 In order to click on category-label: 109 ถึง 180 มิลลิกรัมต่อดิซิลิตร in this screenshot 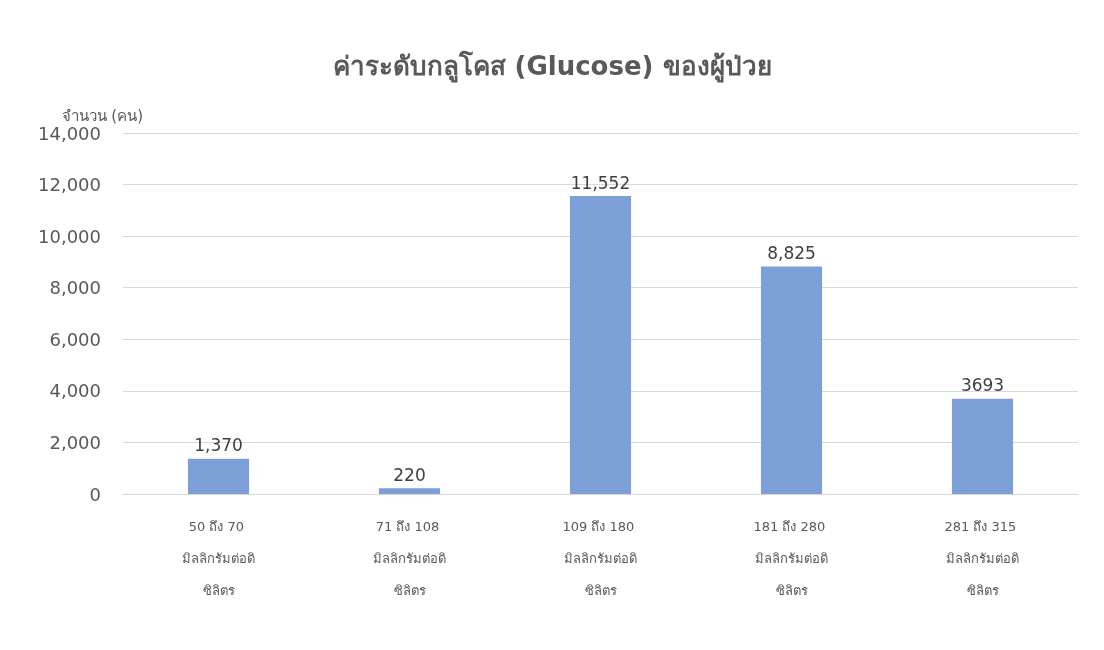, I will do `click(599, 558)`.